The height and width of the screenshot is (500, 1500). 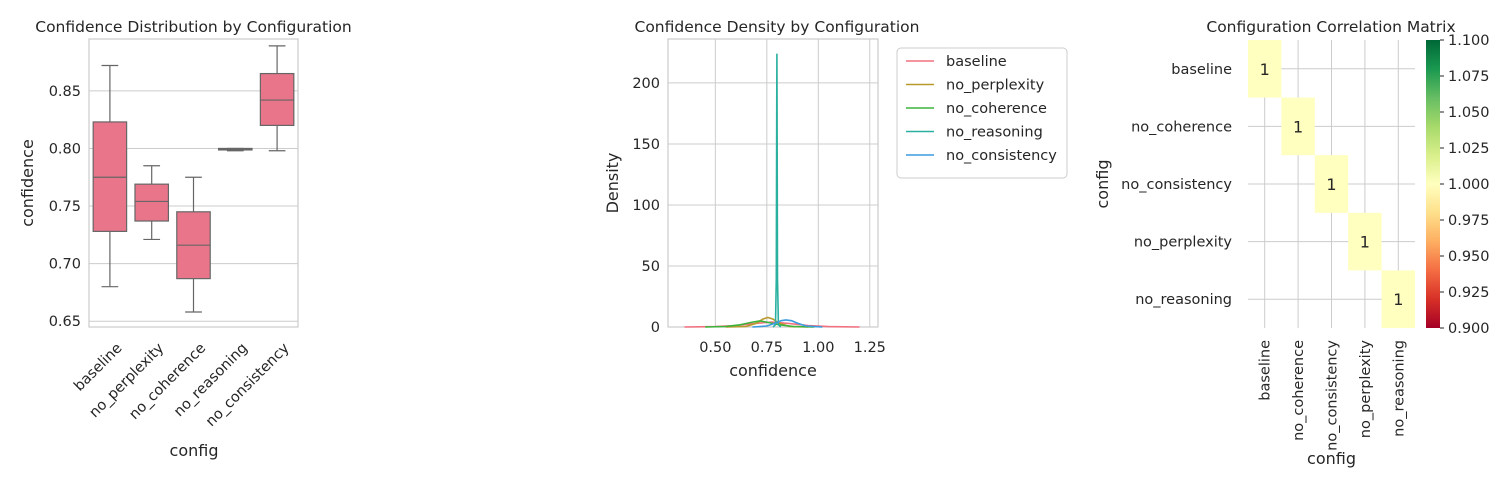 I want to click on colorbar, so click(x=1433, y=184).